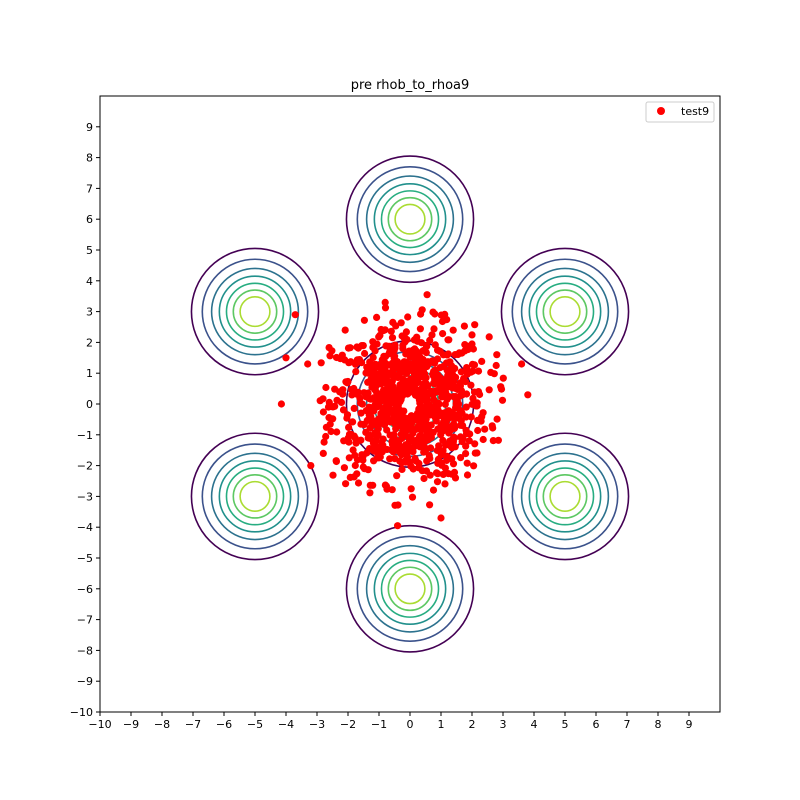 The height and width of the screenshot is (800, 800). I want to click on x-tick-label-13: 3, so click(503, 724).